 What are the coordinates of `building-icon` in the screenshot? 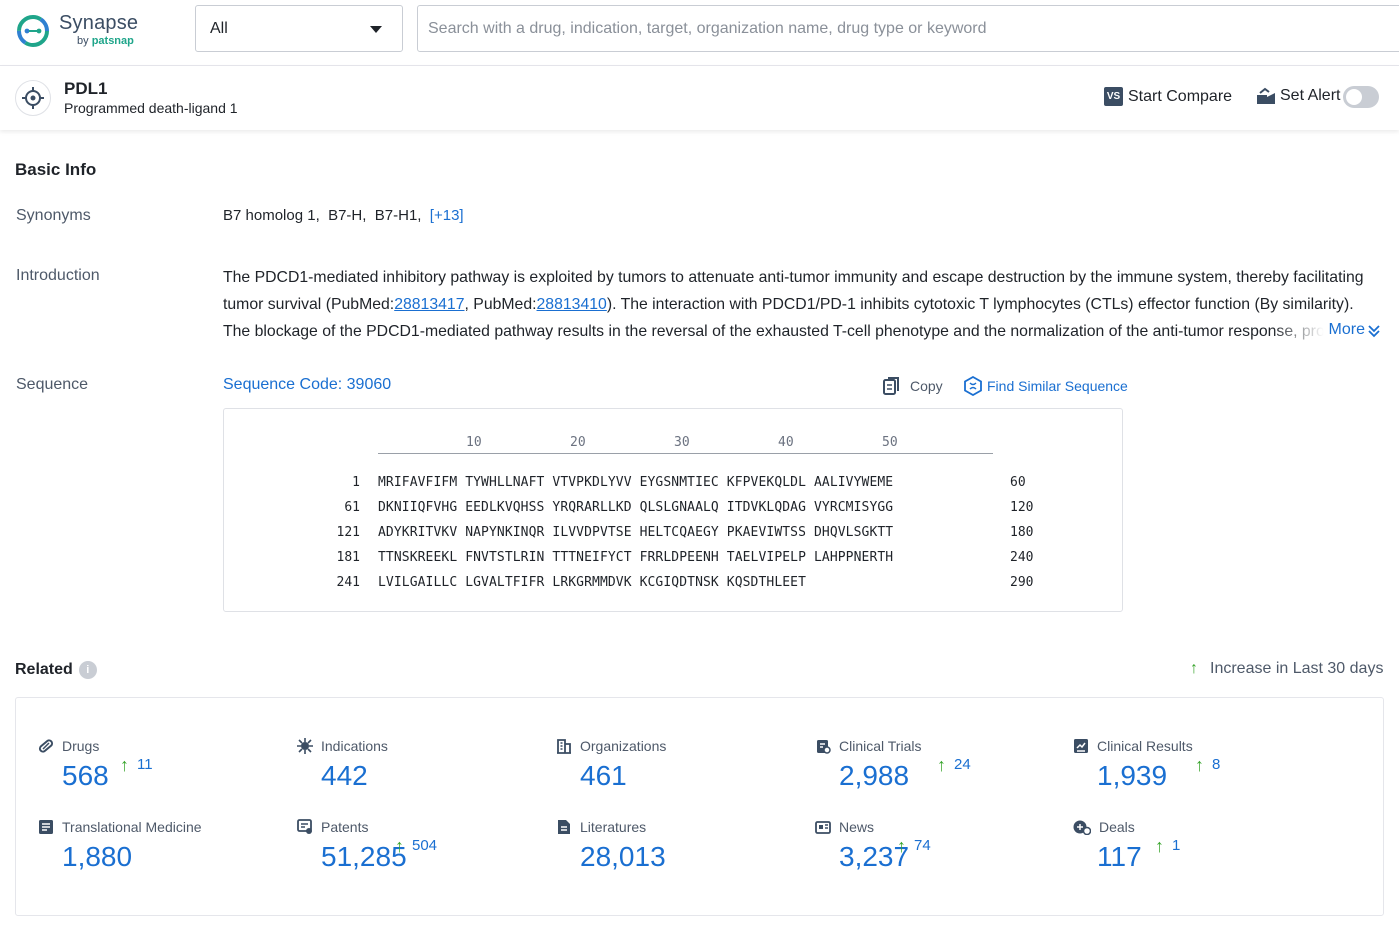 It's located at (564, 746).